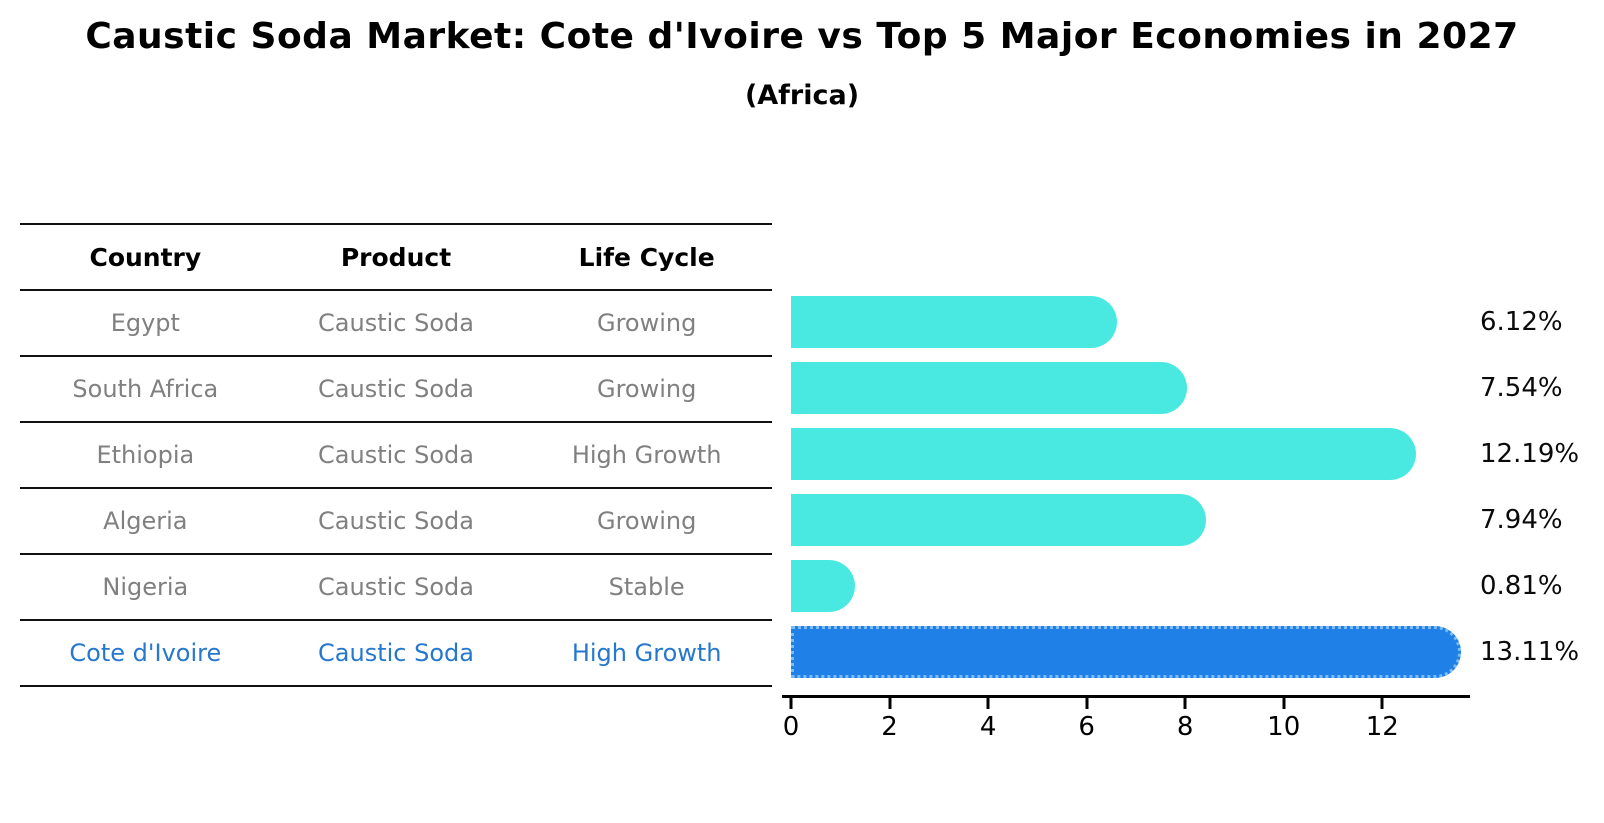  I want to click on table-cell: Algeria, so click(145, 521).